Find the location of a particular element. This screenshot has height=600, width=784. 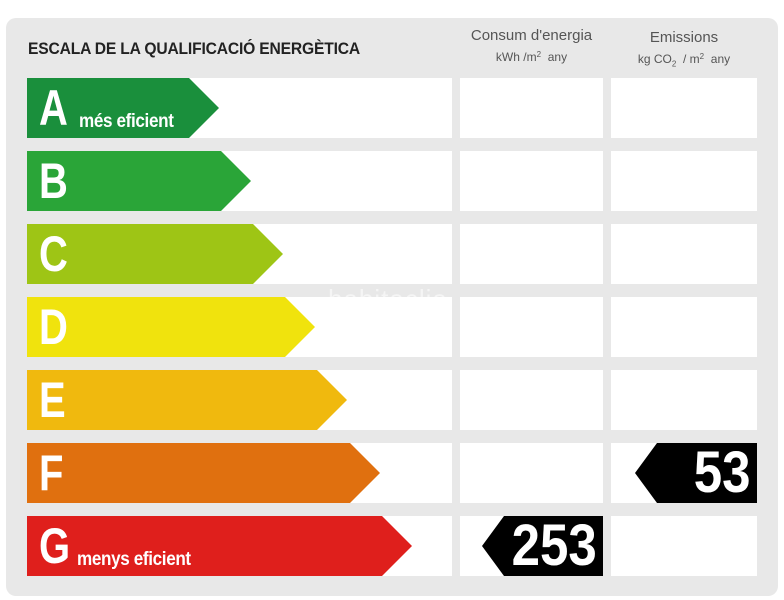

rating-row-b: B is located at coordinates (392, 181).